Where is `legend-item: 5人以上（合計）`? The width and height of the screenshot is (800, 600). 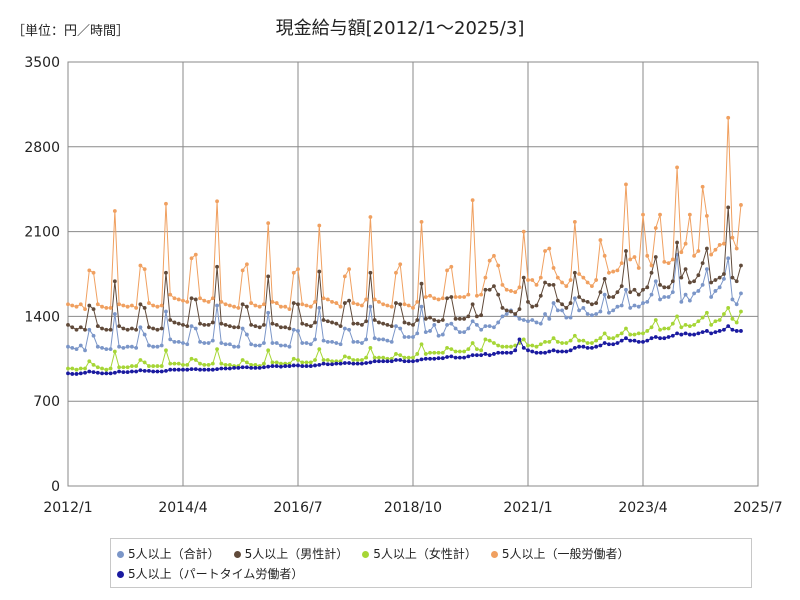
legend-item: 5人以上（合計） is located at coordinates (168, 553).